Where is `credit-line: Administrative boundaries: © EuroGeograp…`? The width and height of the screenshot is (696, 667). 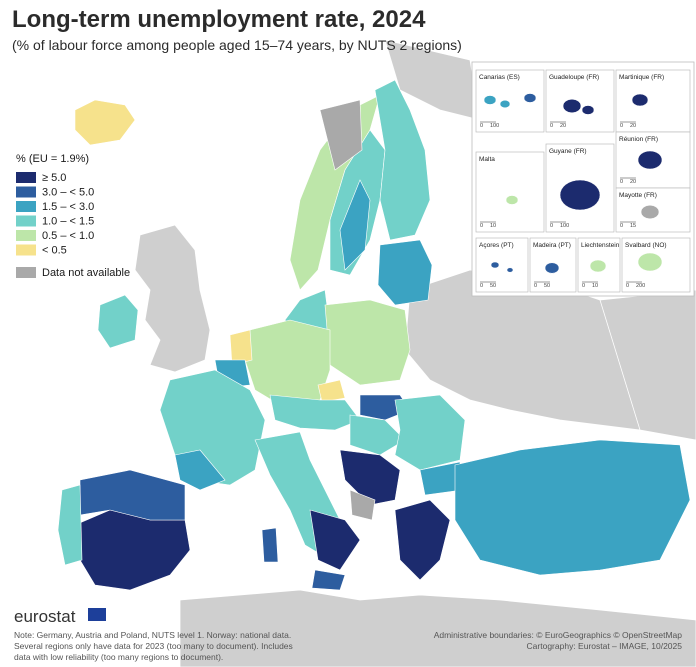 credit-line: Administrative boundaries: © EuroGeograp… is located at coordinates (558, 635).